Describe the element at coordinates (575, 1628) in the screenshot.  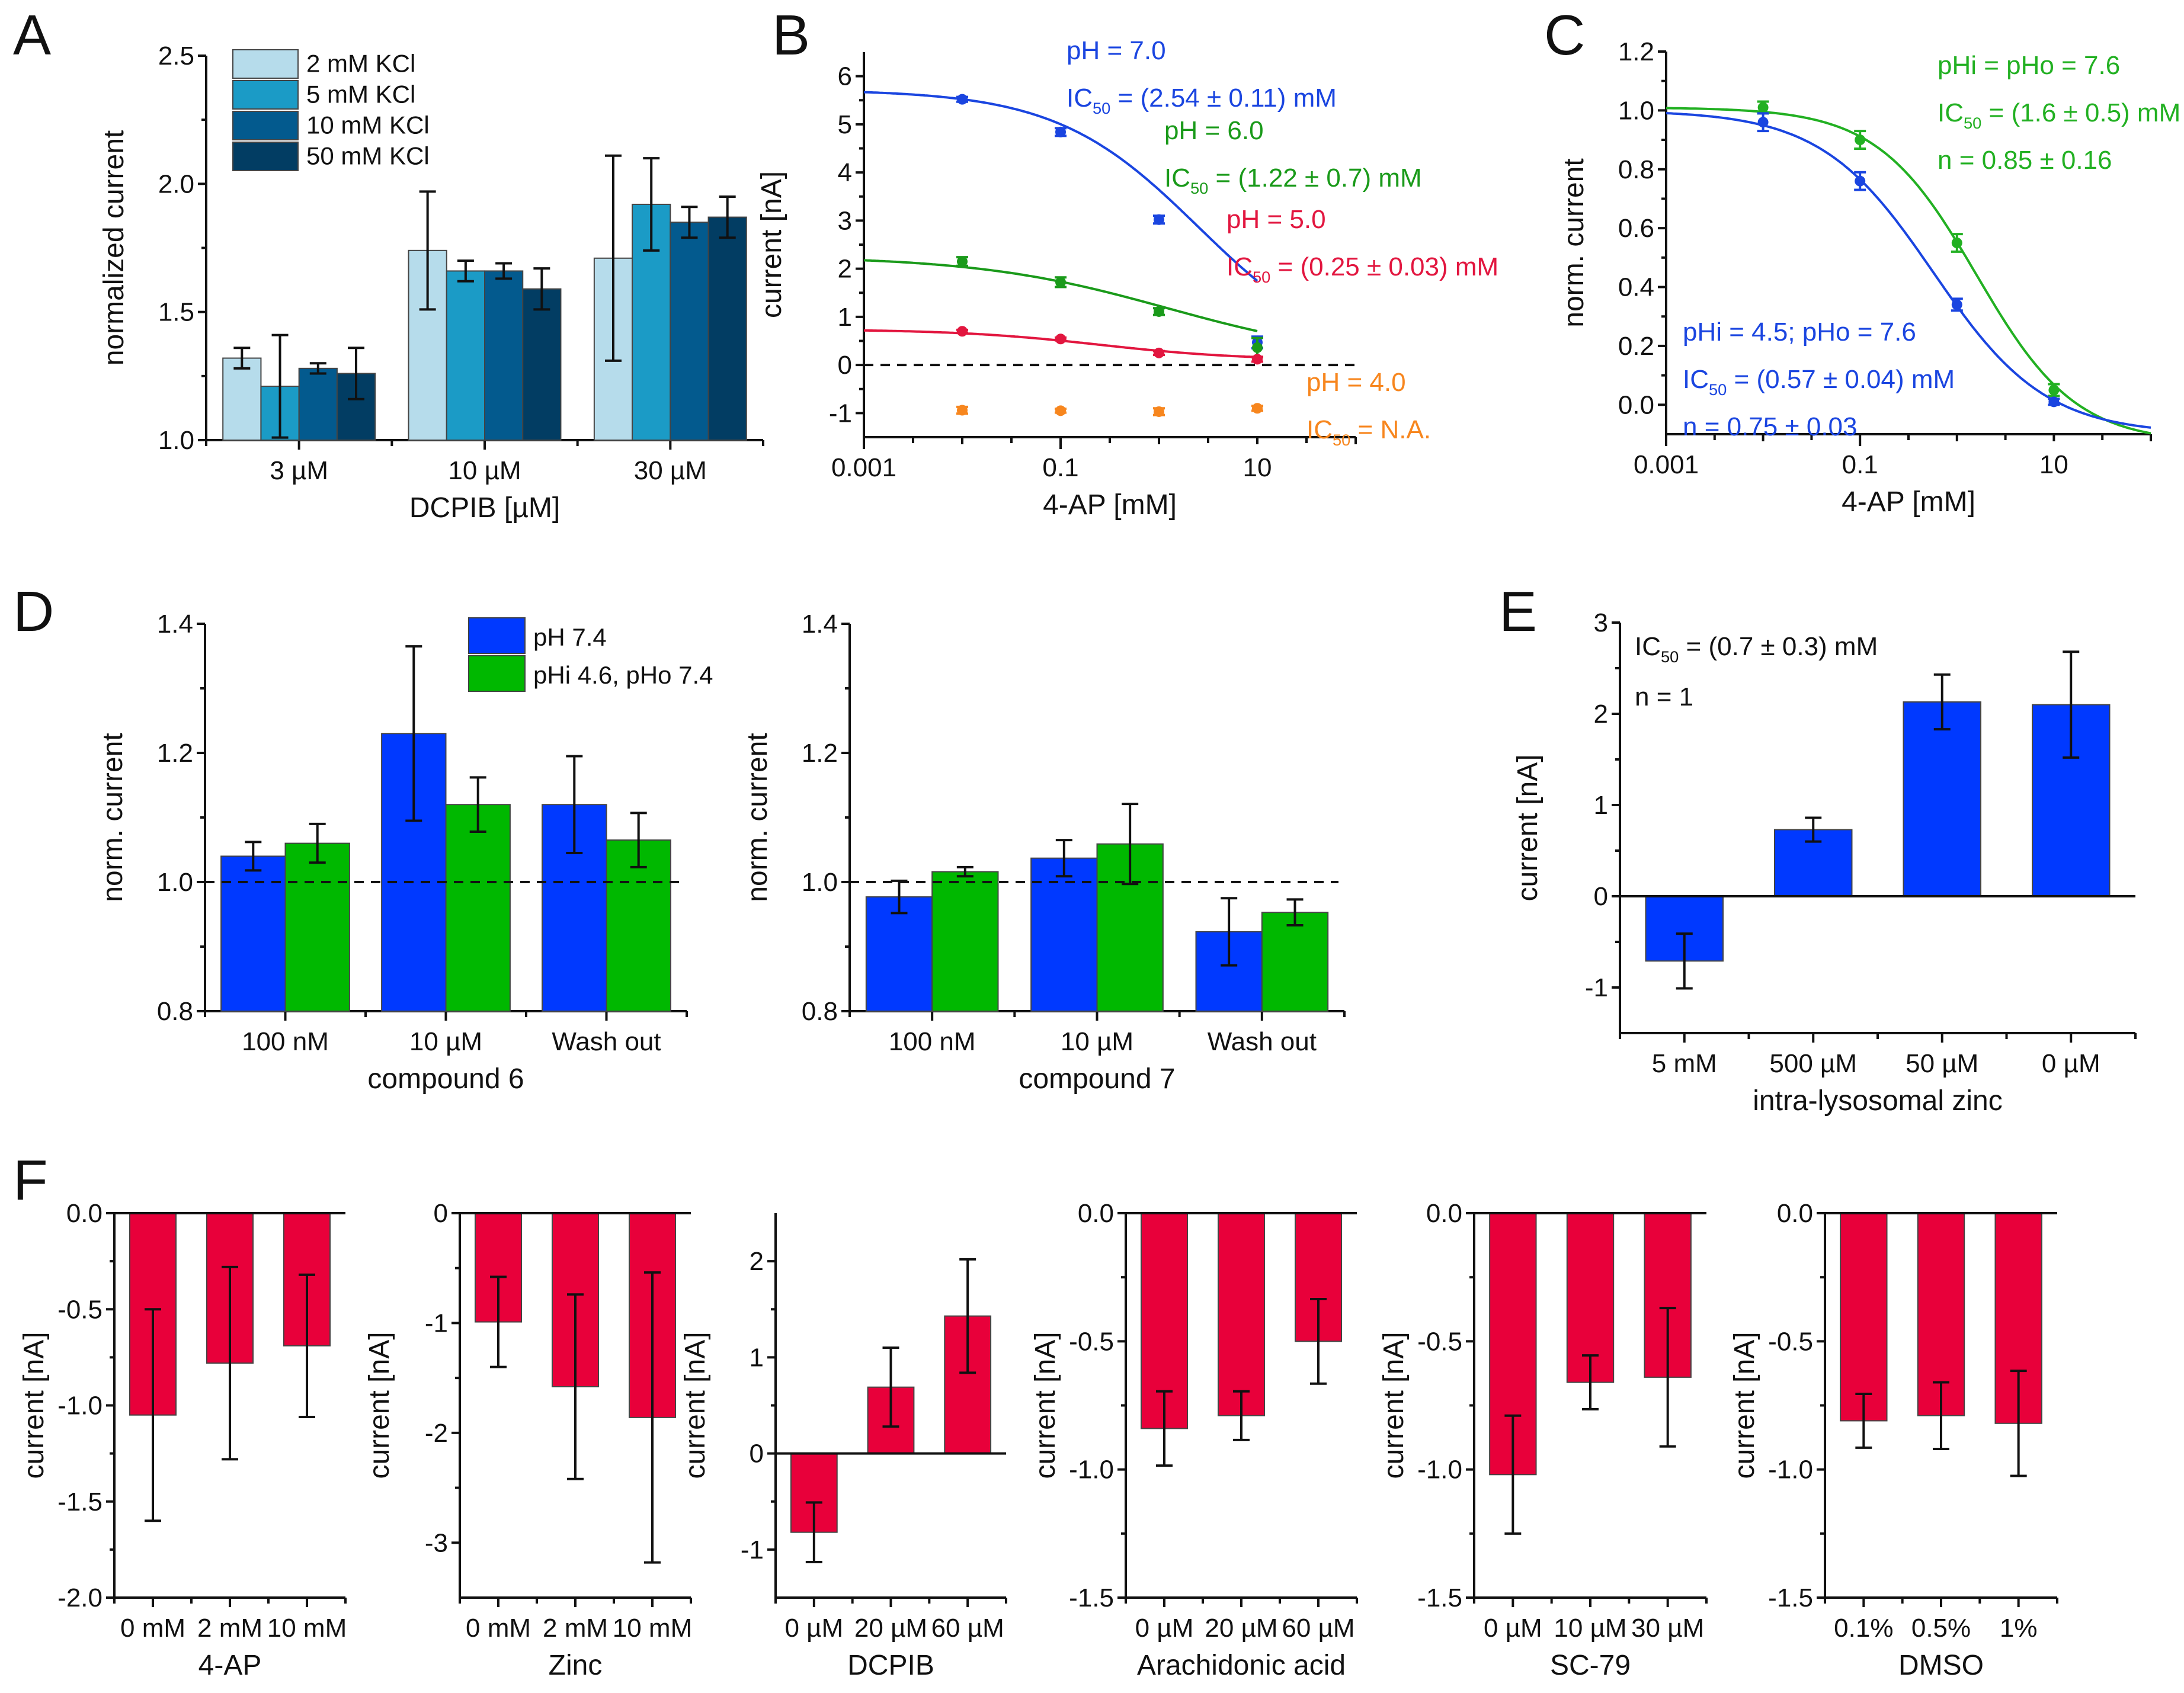
I see `x-tick-label: 2 mM` at that location.